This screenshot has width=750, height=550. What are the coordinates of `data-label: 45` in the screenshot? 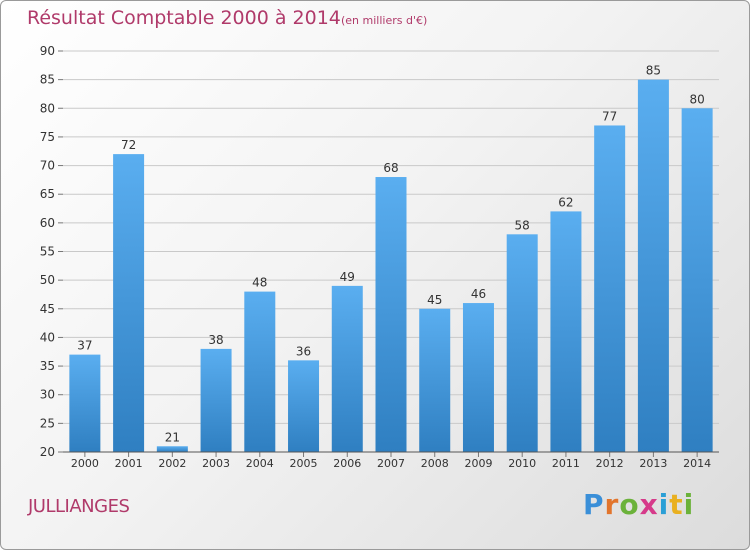 It's located at (434, 300).